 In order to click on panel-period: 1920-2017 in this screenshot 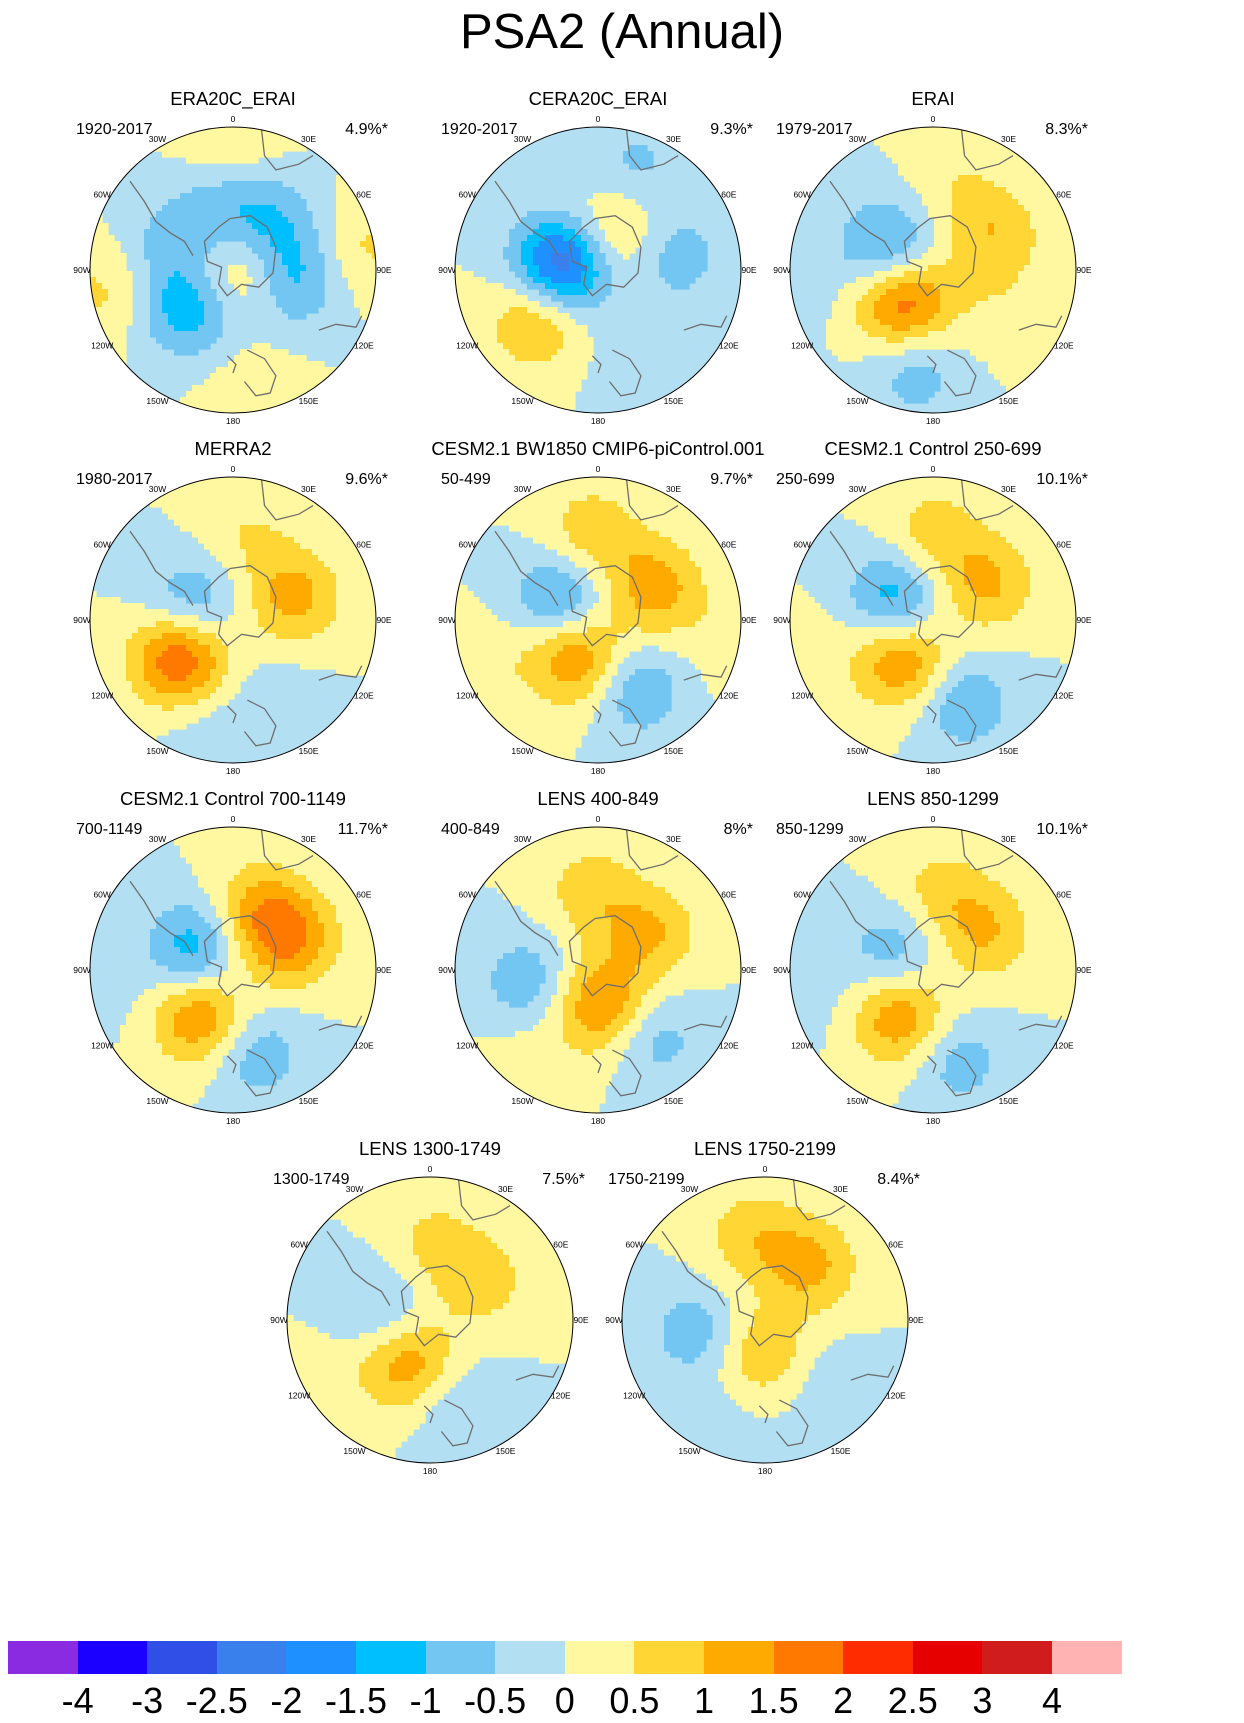, I will do `click(479, 129)`.